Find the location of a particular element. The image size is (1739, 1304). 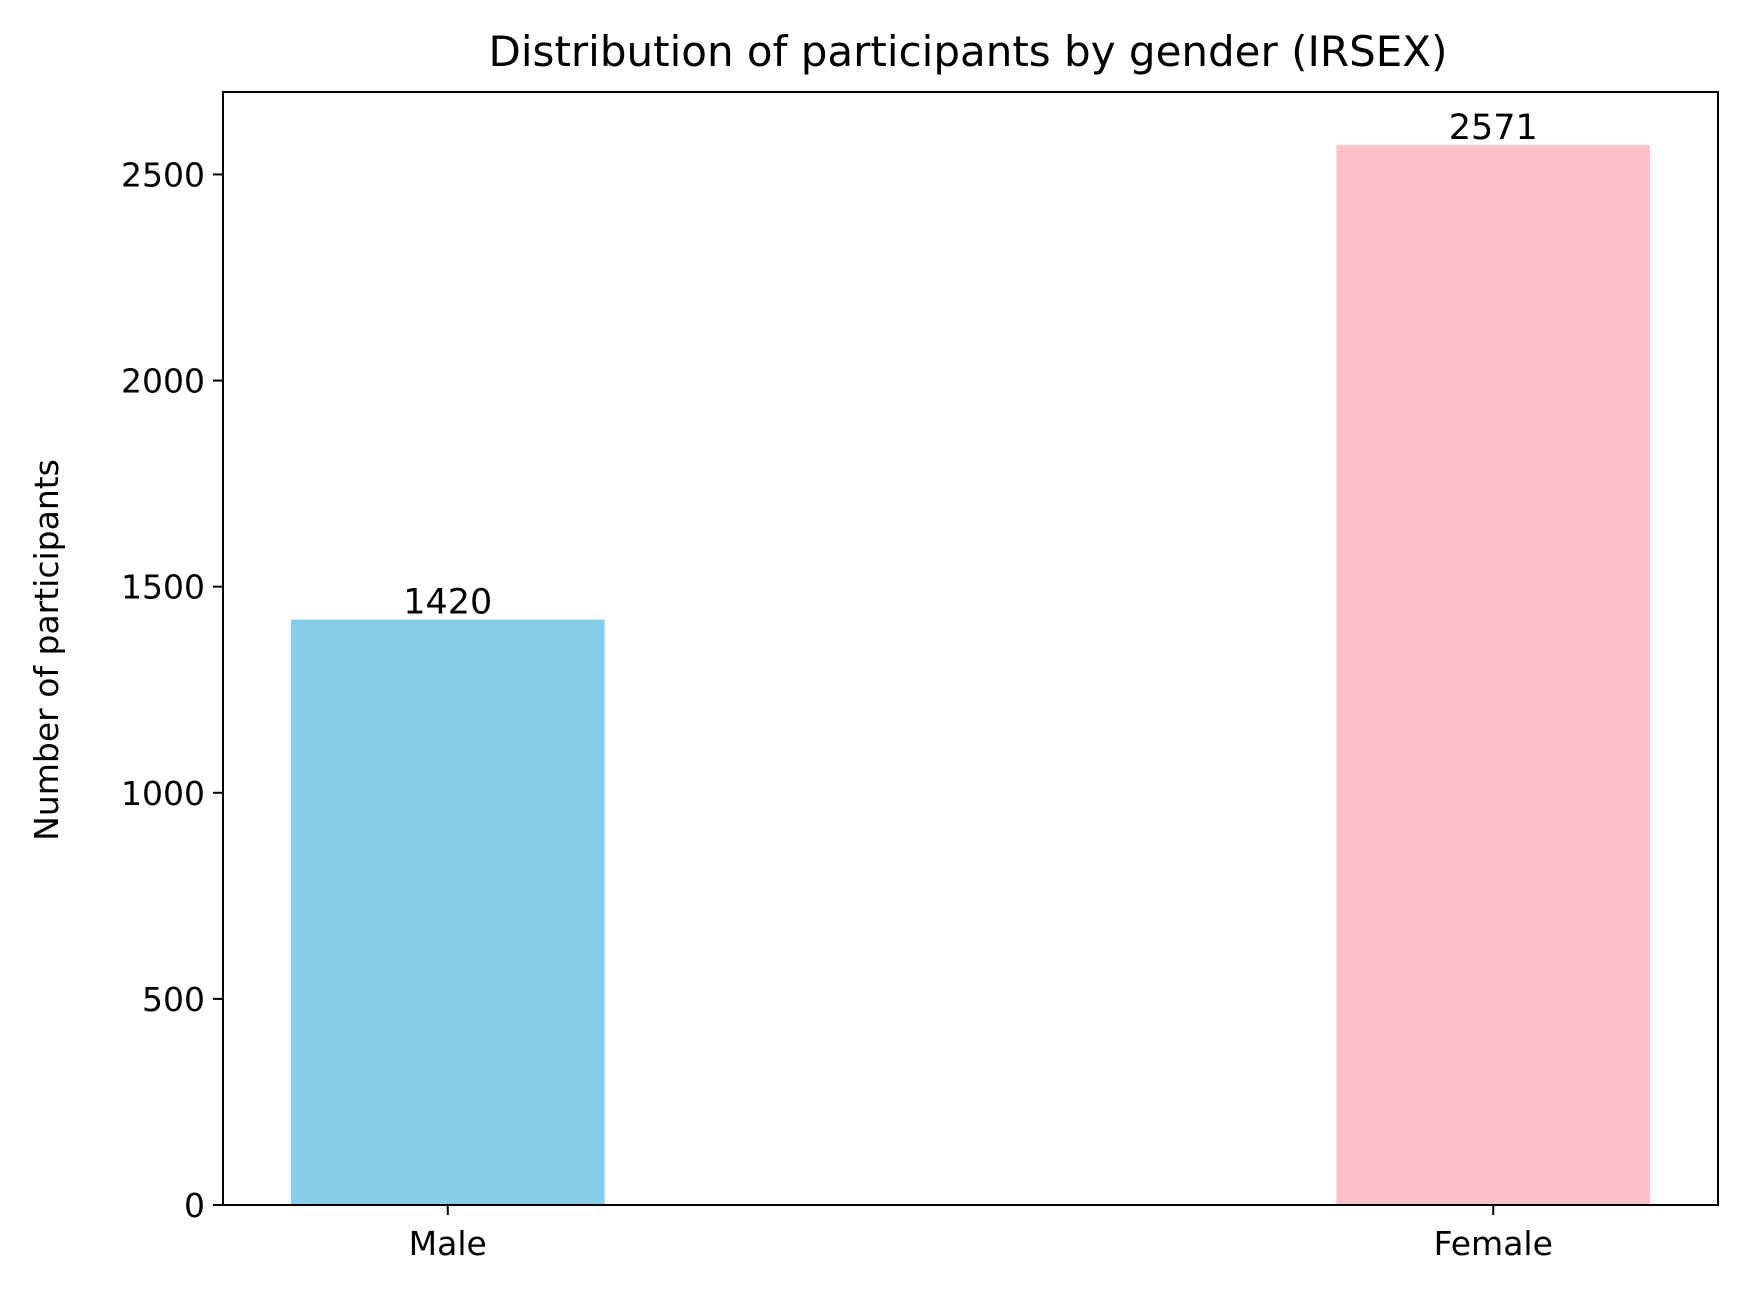

y-axis: 0 500 1000 1500 2000 2500 is located at coordinates (172, 690).